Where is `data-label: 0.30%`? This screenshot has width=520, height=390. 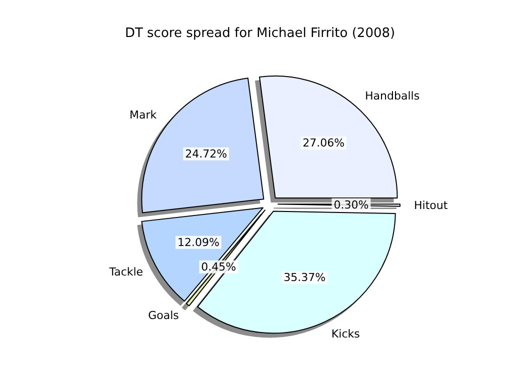
data-label: 0.30% is located at coordinates (351, 205).